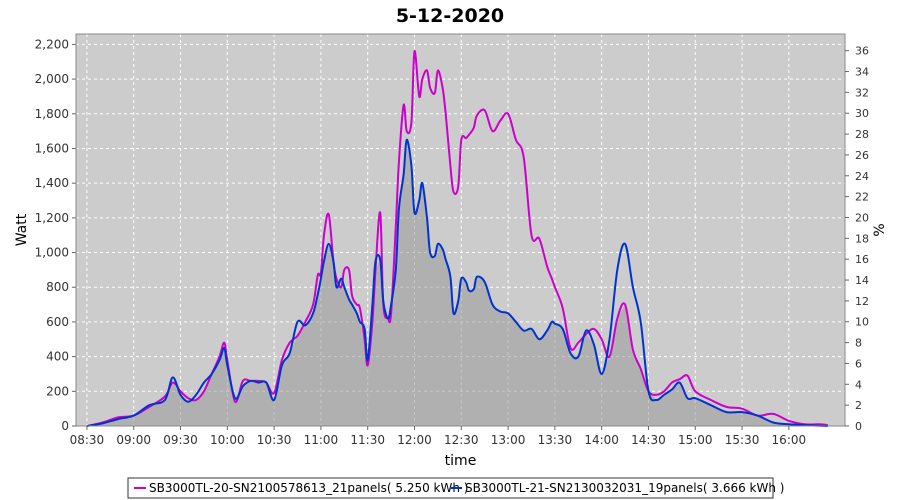 The image size is (900, 500). What do you see at coordinates (862, 217) in the screenshot?
I see `y2-tick-label: 20` at bounding box center [862, 217].